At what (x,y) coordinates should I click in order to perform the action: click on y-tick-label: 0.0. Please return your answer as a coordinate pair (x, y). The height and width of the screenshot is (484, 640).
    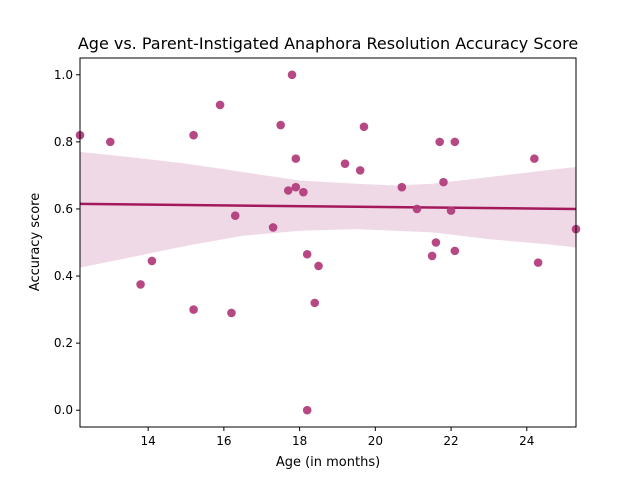
    Looking at the image, I should click on (63, 410).